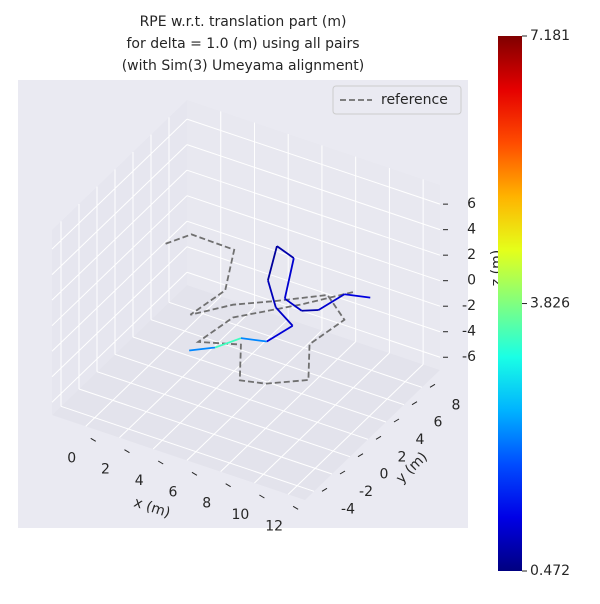 The image size is (600, 604). Describe the element at coordinates (471, 255) in the screenshot. I see `z-tick-label: 2` at that location.